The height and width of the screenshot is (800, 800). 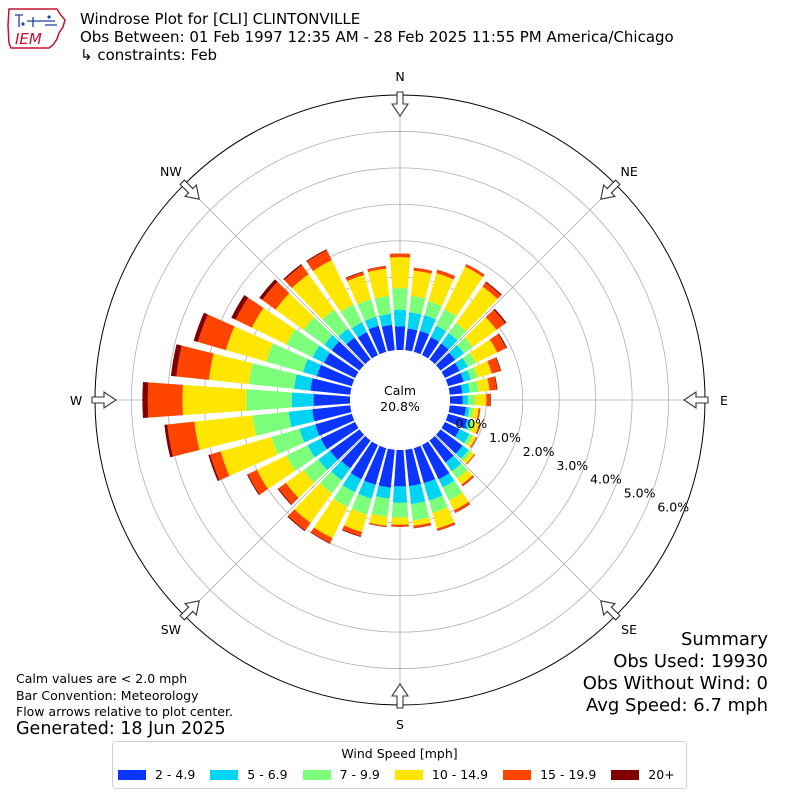 What do you see at coordinates (525, 525) in the screenshot?
I see `grid-spoke` at bounding box center [525, 525].